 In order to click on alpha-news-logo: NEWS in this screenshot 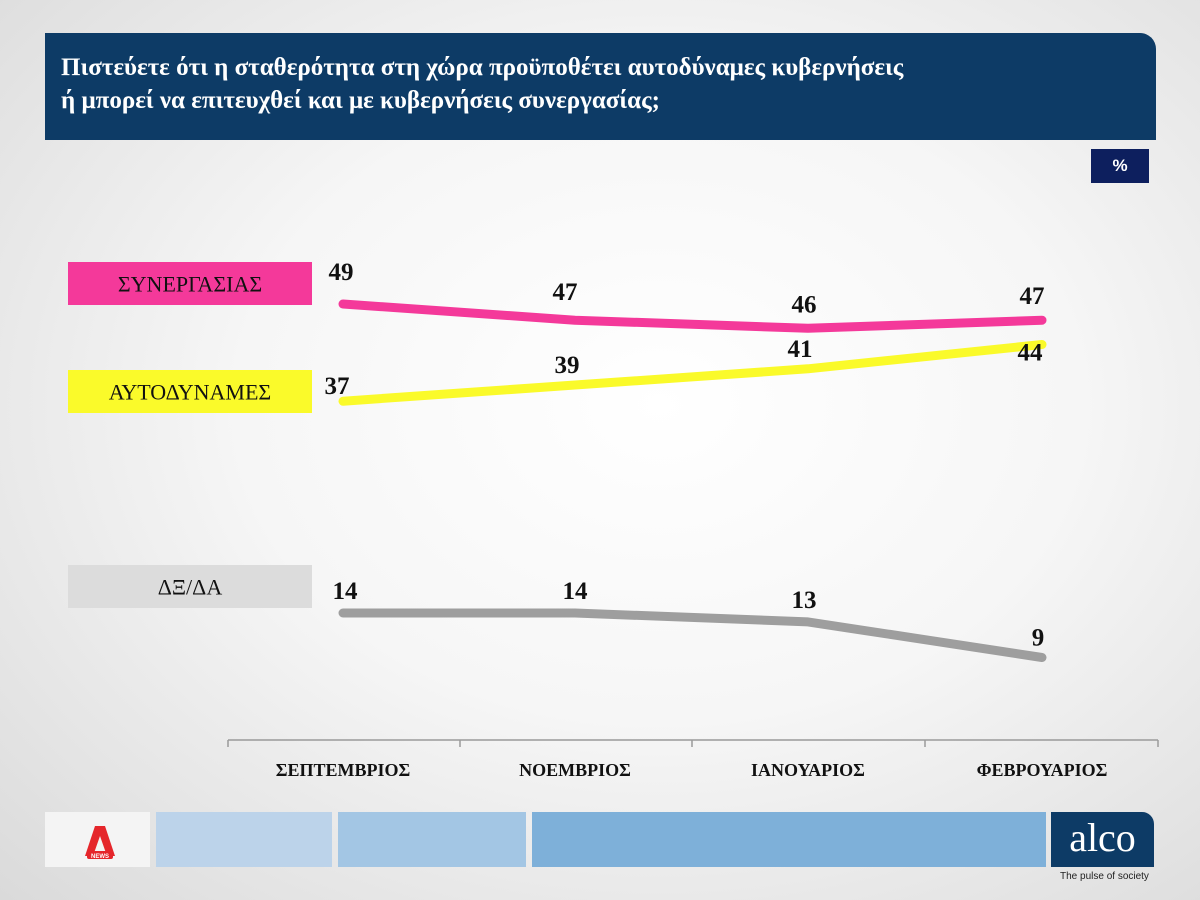, I will do `click(97, 839)`.